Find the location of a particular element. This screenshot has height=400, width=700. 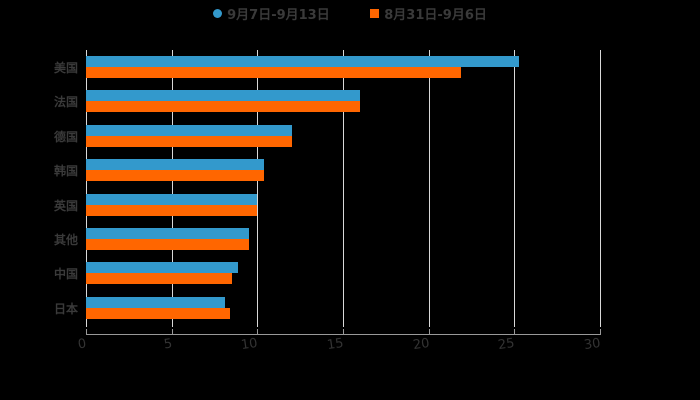

x-tick-label: 5 is located at coordinates (167, 344).